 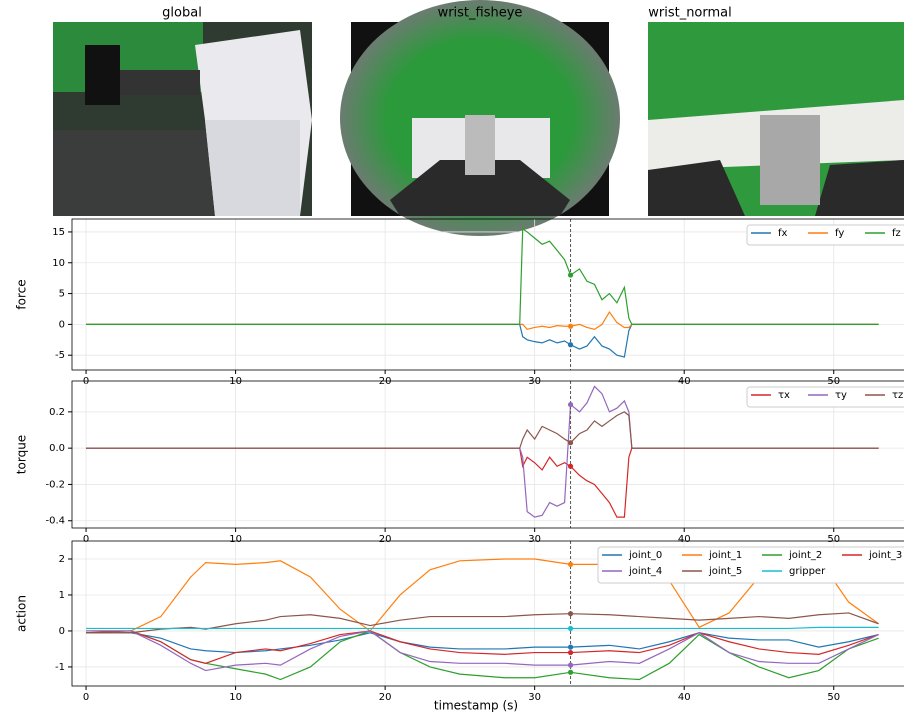 What do you see at coordinates (645, 571) in the screenshot?
I see `legend-label: joint_4` at bounding box center [645, 571].